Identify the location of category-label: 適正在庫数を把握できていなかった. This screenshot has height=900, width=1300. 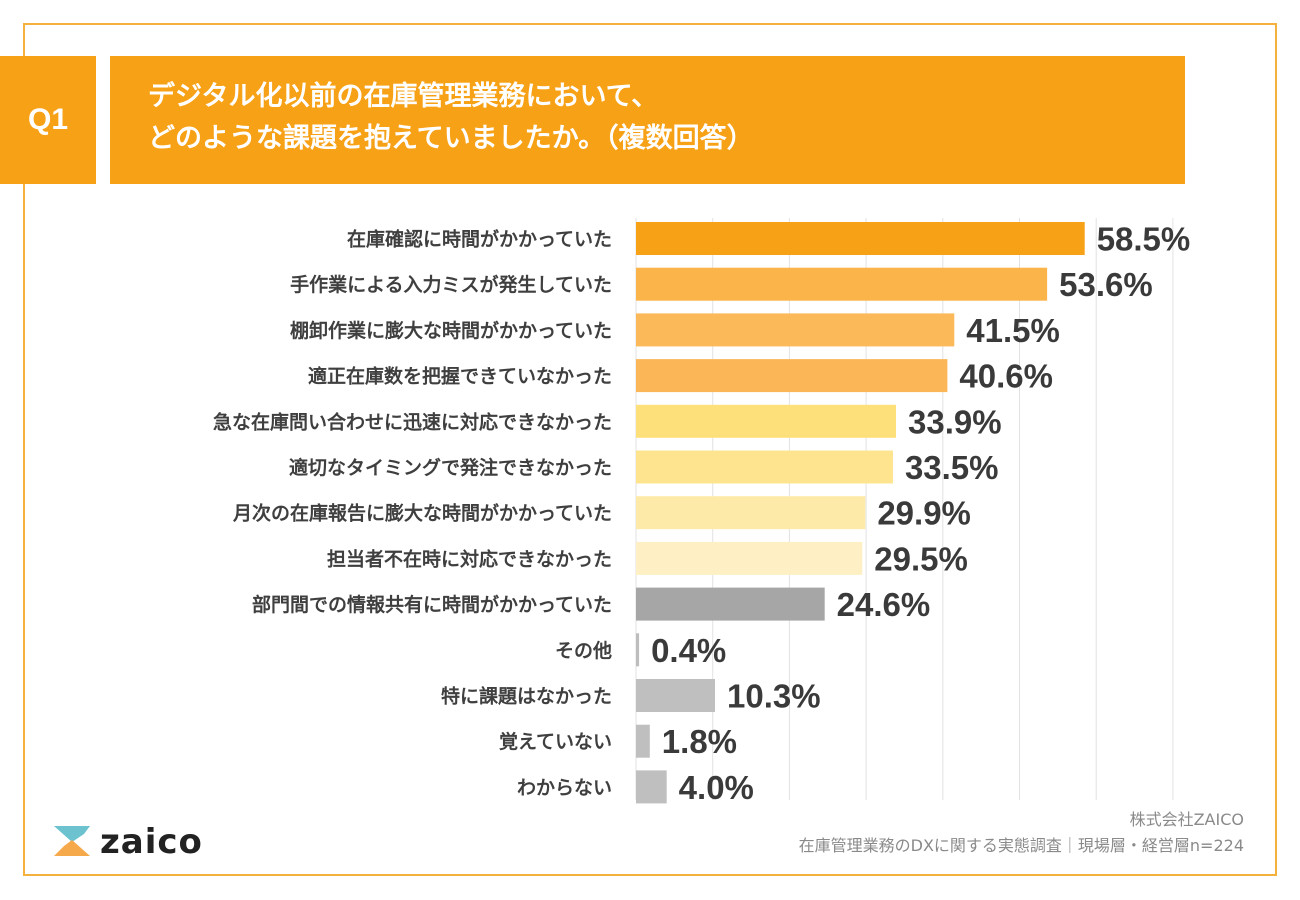
(460, 376).